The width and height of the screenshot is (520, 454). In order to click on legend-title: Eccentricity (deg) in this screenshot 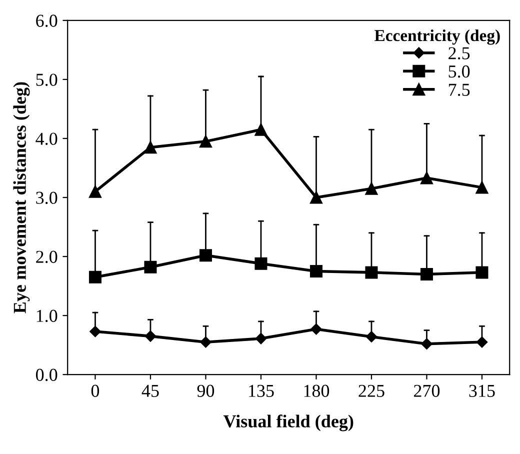, I will do `click(437, 37)`.